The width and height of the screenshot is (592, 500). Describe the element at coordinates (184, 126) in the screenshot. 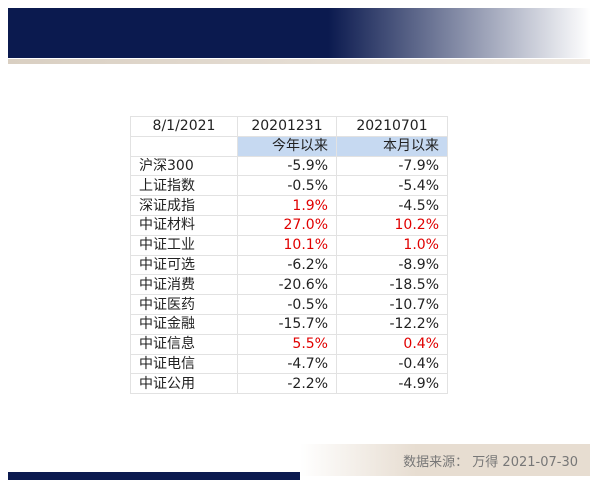

I see `header-cell: 8/1/2021` at that location.